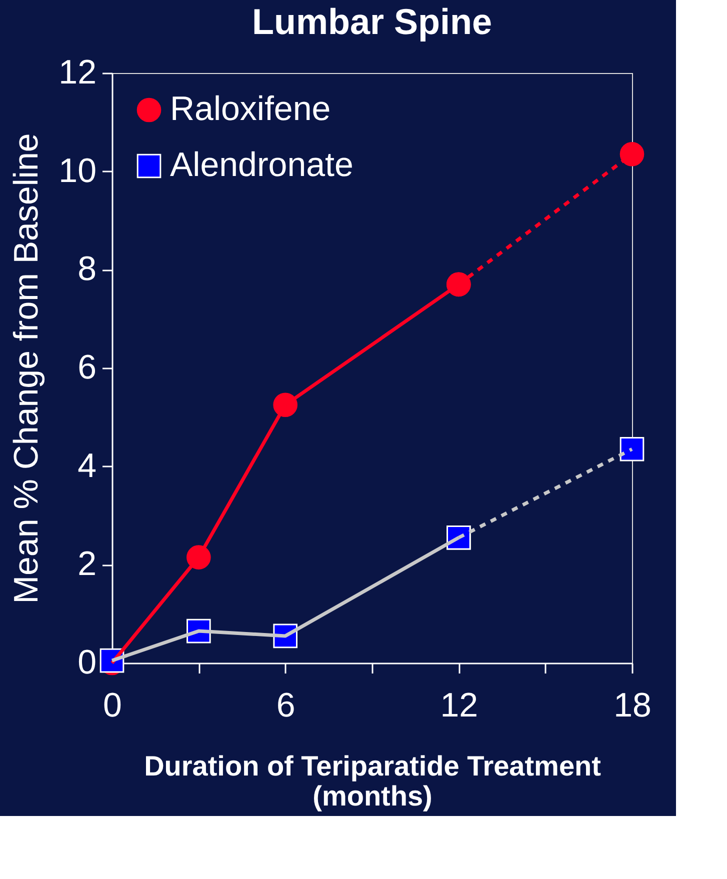  Describe the element at coordinates (286, 705) in the screenshot. I see `x-tick-label: 6` at that location.